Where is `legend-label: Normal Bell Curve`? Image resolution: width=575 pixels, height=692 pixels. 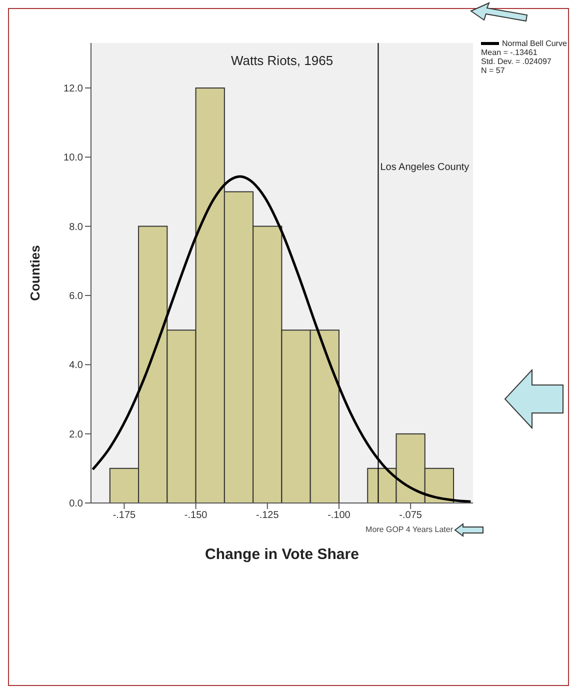
legend-label: Normal Bell Curve is located at coordinates (534, 43).